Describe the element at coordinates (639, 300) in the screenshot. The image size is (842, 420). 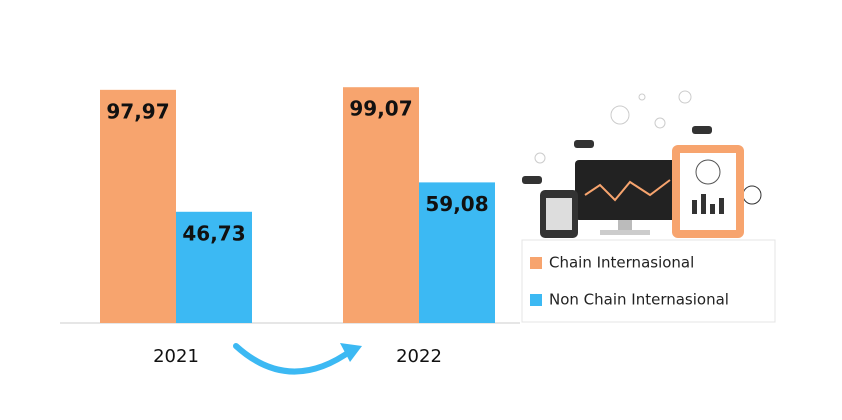
I see `legend-label: Non Chain Internasional` at that location.